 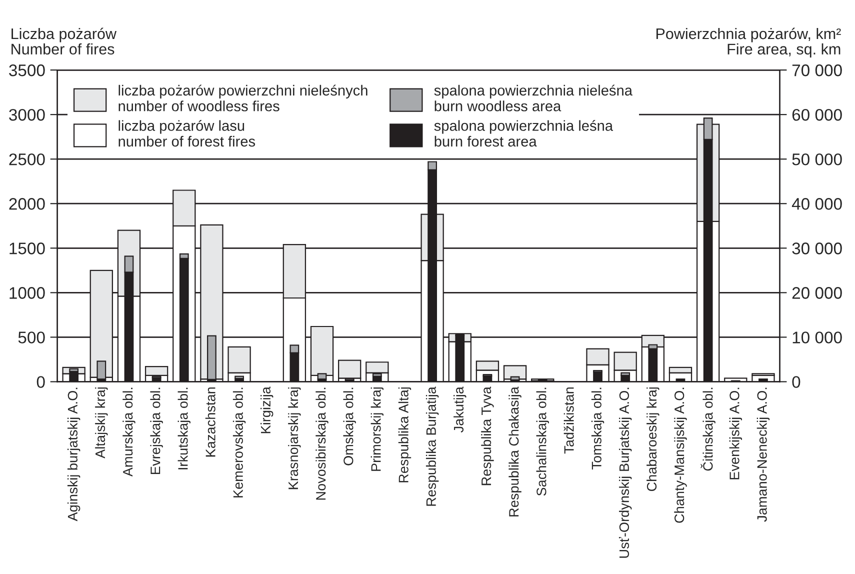 I want to click on y2-tick-label: 40 000, so click(x=817, y=204).